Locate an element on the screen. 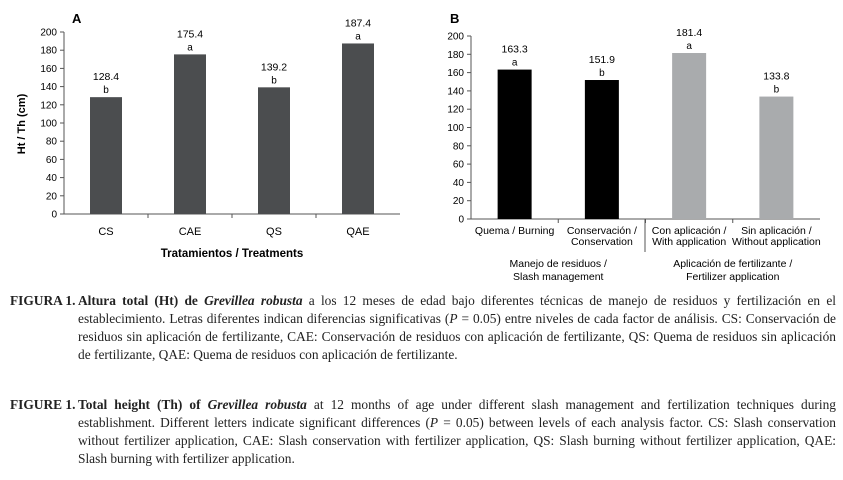 This screenshot has height=480, width=843. panel-a-ytick-label-6: 120 is located at coordinates (48, 105).